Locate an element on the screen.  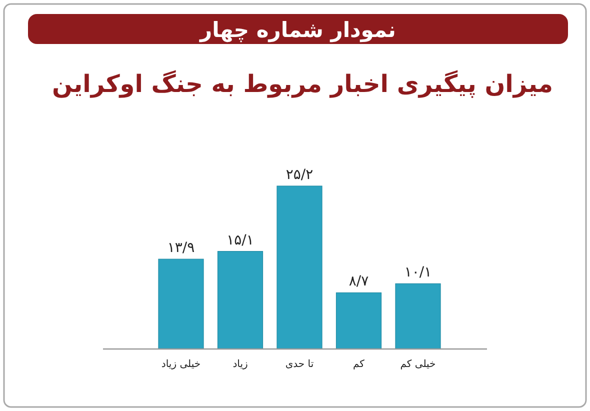
x-tick-label: تا حدی is located at coordinates (299, 364).